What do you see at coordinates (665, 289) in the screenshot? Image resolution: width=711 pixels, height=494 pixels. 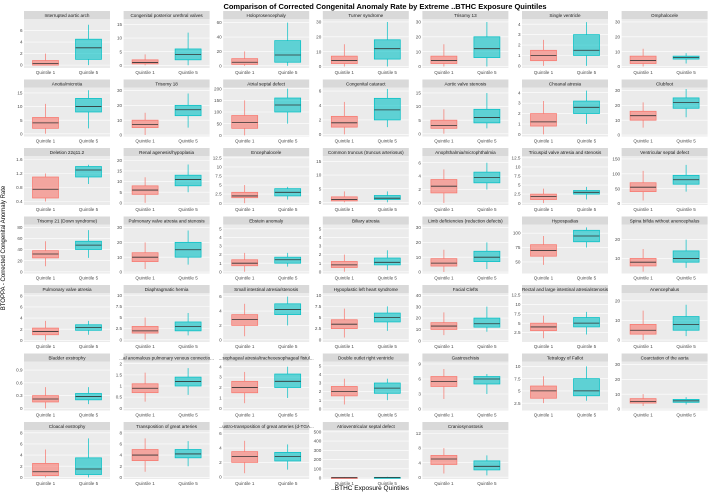 I see `facet-label: Anencephalus` at bounding box center [665, 289].